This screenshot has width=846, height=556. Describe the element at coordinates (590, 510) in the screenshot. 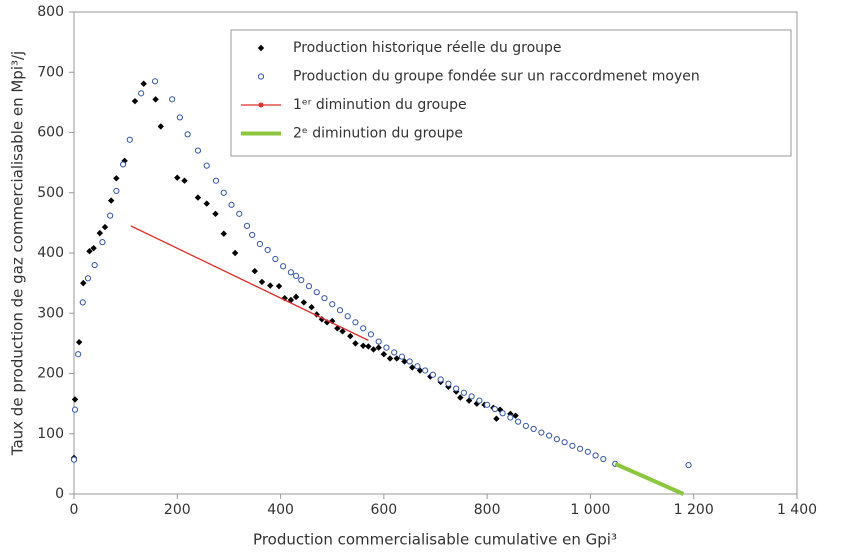

I see `x-tick-label: 1 000` at that location.